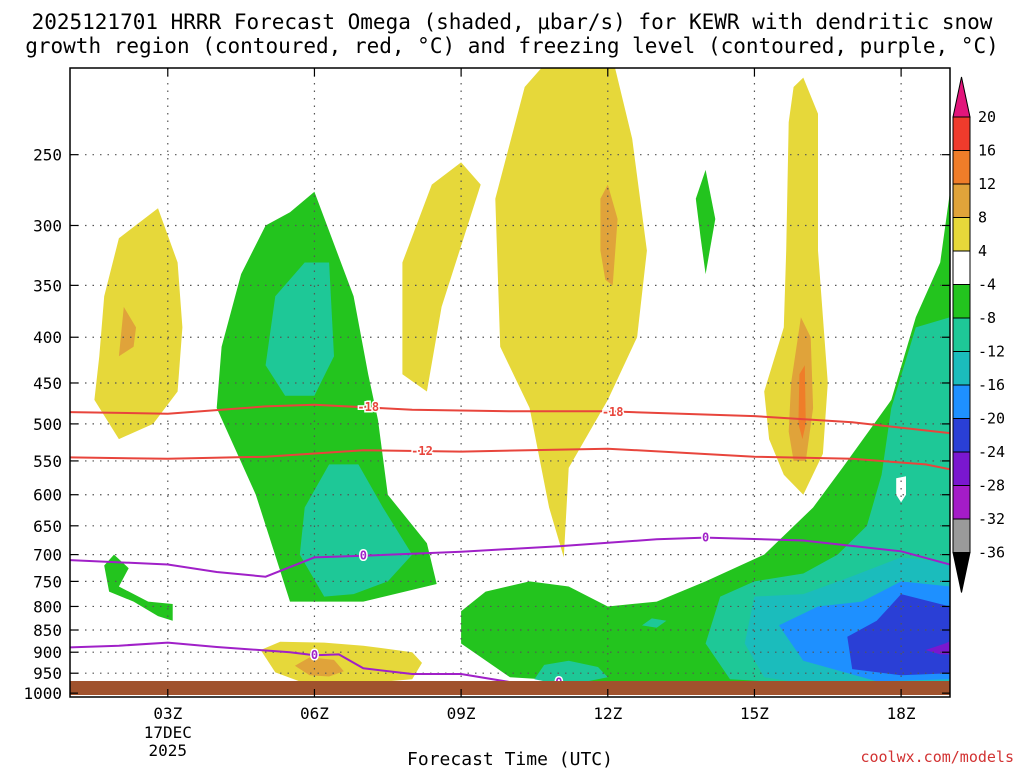  What do you see at coordinates (937, 757) in the screenshot?
I see `credit-text: coolwx.com/models` at bounding box center [937, 757].